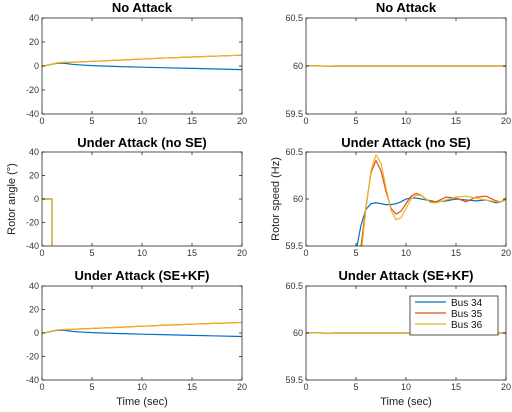 The width and height of the screenshot is (512, 412). Describe the element at coordinates (406, 7) in the screenshot. I see `panel-title-no-attack-speed: No Attack` at that location.